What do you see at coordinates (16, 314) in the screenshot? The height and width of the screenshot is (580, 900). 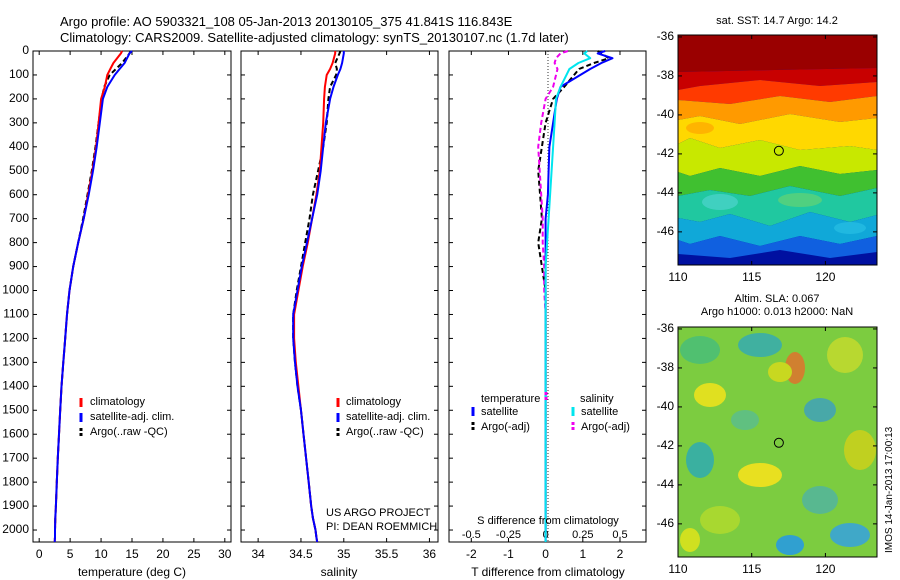 I see `y-tick-label: 1100` at bounding box center [16, 314].